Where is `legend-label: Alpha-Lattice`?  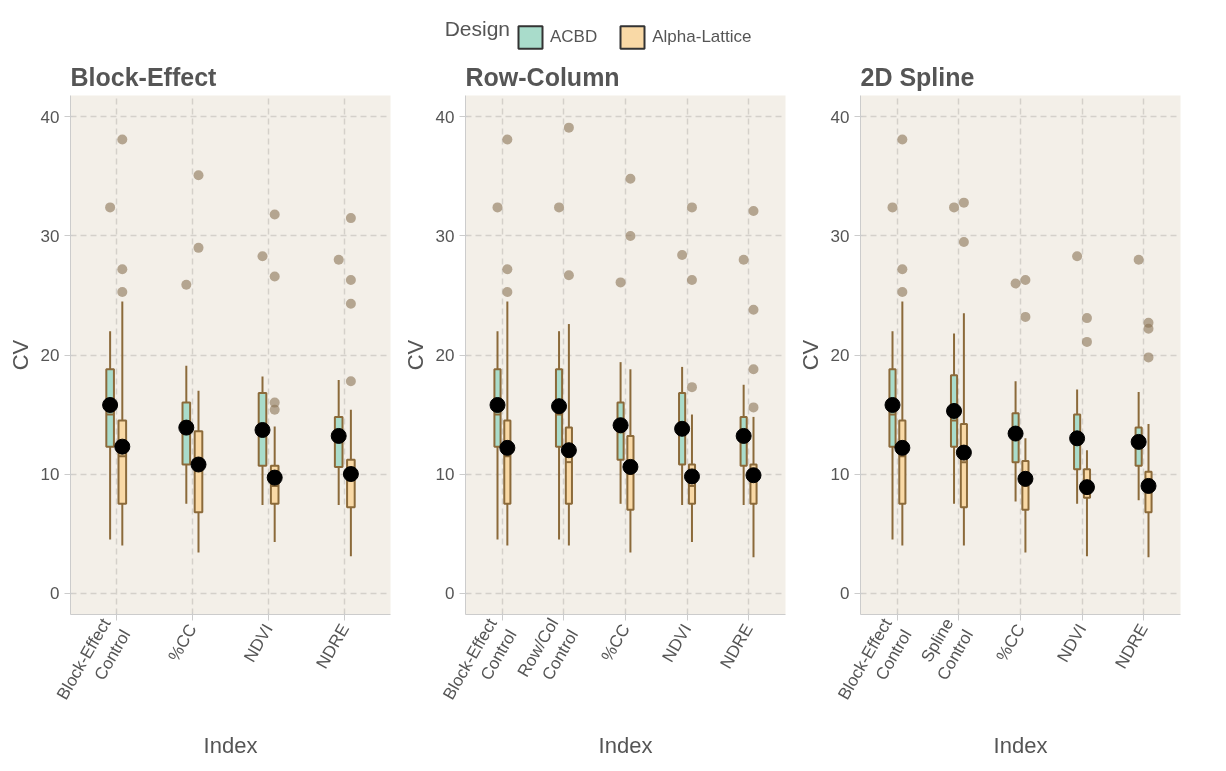 legend-label: Alpha-Lattice is located at coordinates (702, 37).